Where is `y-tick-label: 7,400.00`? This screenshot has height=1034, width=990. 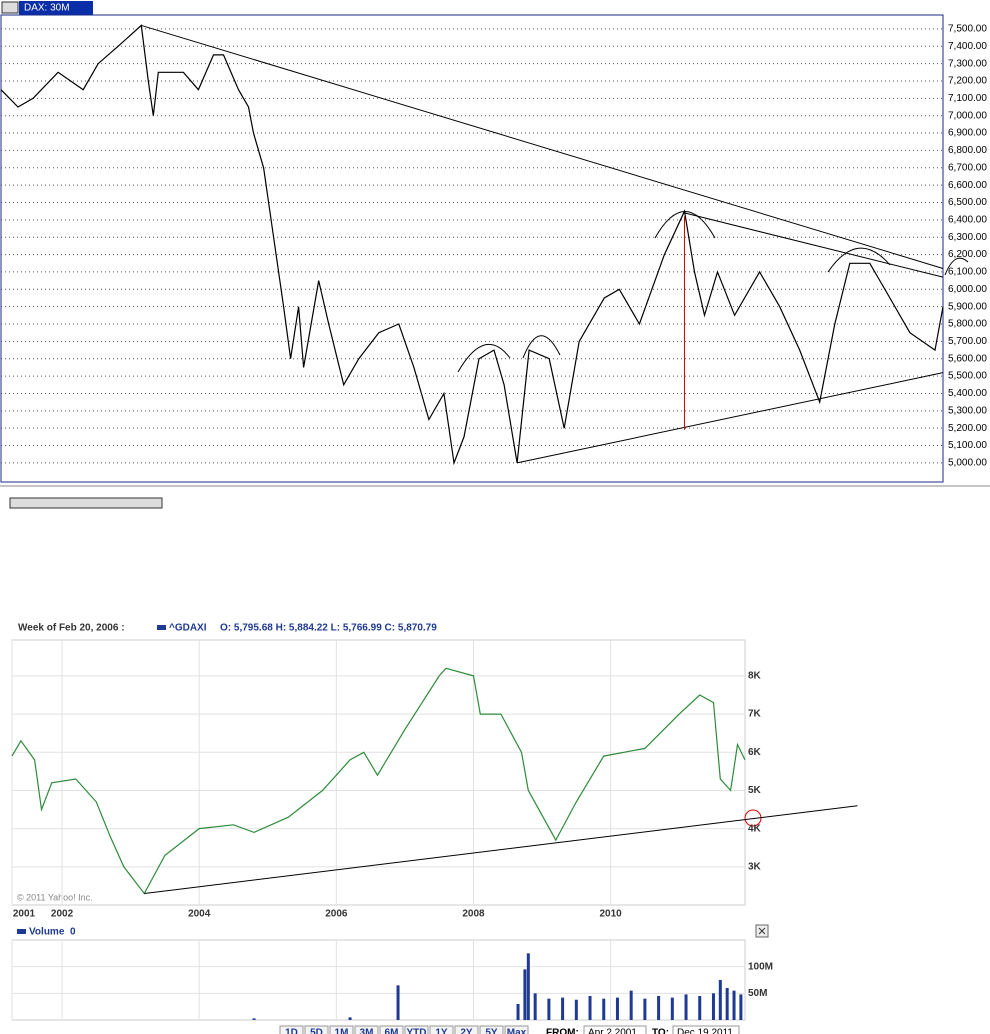
y-tick-label: 7,400.00 is located at coordinates (967, 46).